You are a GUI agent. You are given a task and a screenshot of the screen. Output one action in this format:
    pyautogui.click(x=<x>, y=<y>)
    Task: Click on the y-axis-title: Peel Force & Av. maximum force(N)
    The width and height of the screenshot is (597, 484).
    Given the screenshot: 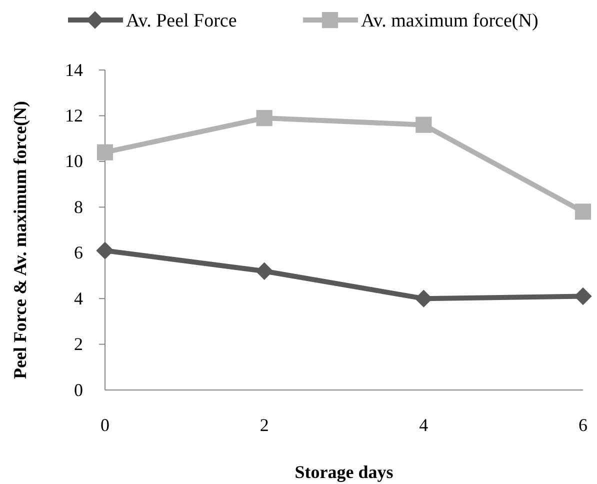 What is the action you would take?
    pyautogui.click(x=20, y=240)
    